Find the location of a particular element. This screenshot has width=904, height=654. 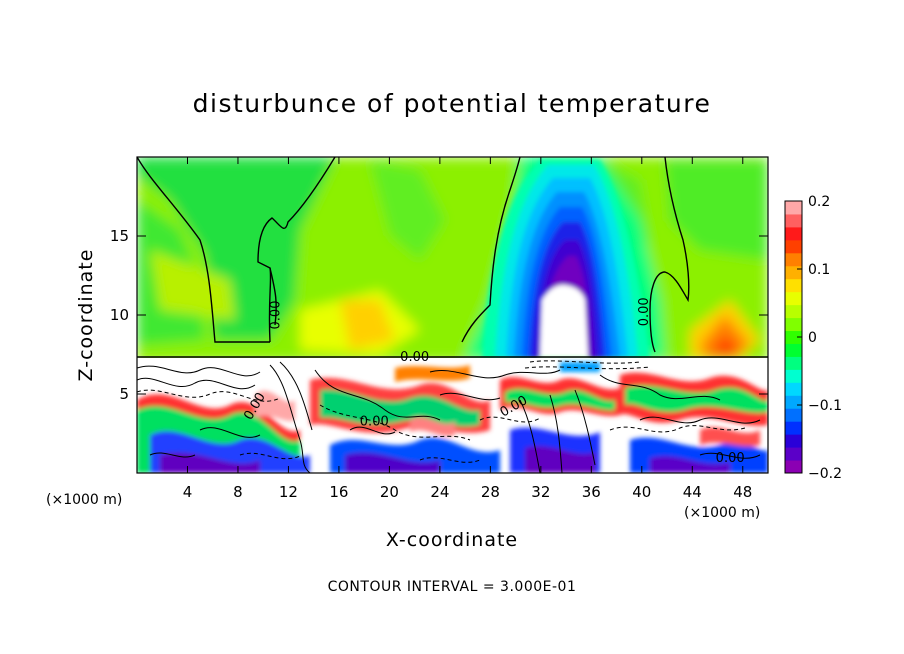

x-tick-label: 16 is located at coordinates (338, 492).